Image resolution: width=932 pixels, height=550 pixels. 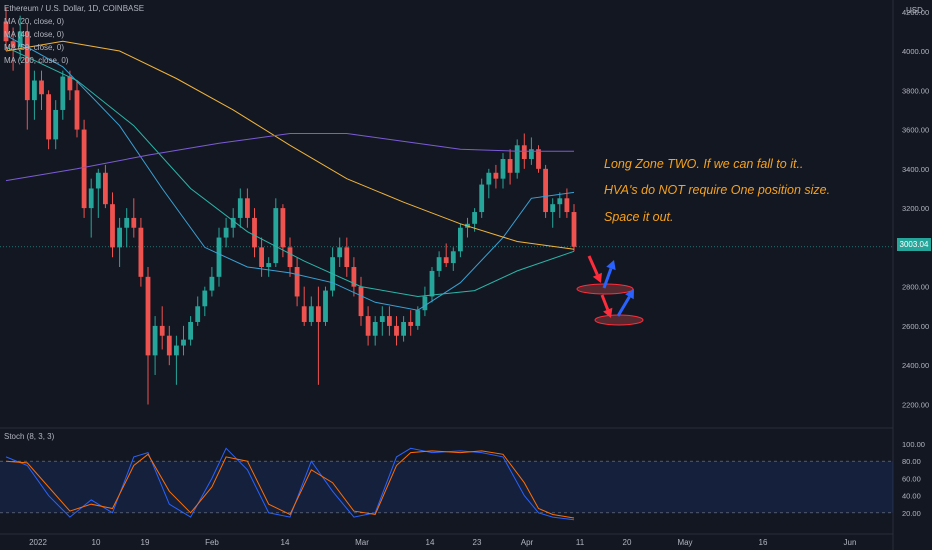 What do you see at coordinates (639, 217) in the screenshot?
I see `annotation-line-3: Space it out.` at bounding box center [639, 217].